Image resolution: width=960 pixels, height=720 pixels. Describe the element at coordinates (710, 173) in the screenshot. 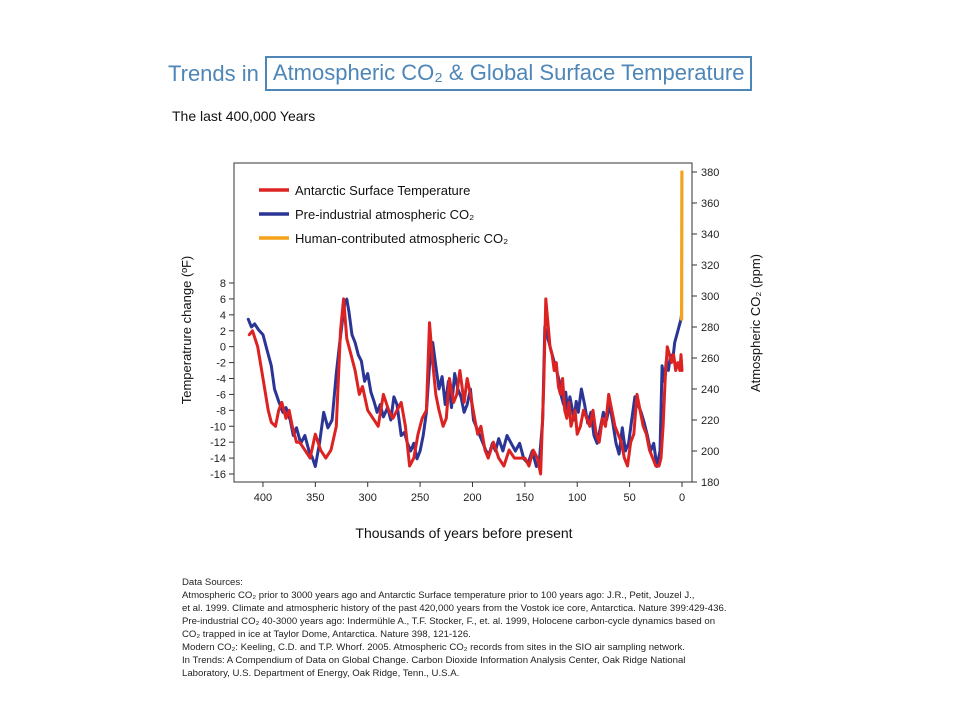

I see `y-right-tick-label: 380` at that location.